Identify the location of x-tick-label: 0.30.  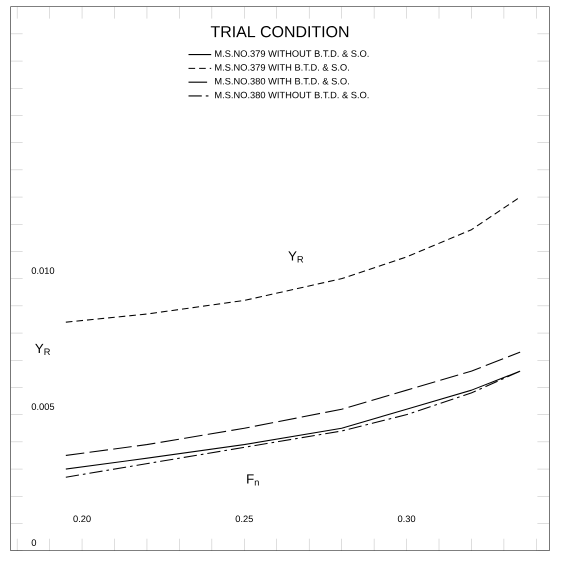
(407, 519).